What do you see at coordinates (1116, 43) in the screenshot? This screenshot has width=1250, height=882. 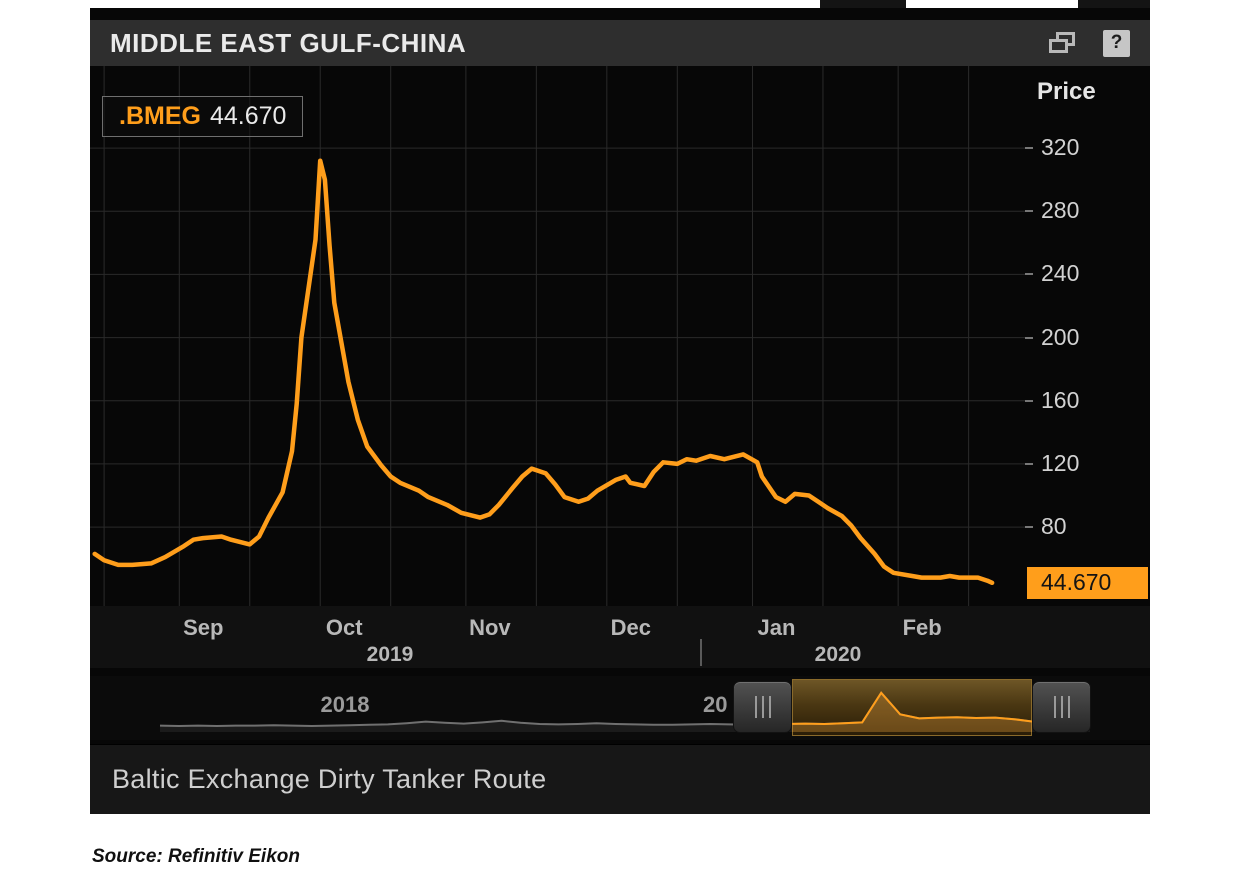 I see `help-icon: ?` at bounding box center [1116, 43].